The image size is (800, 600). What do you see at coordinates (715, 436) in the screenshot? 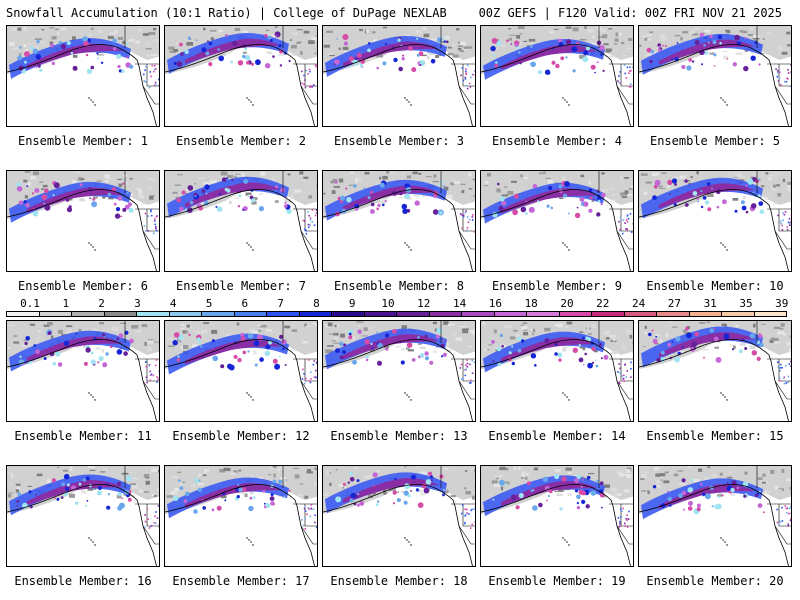
I see `ensemble-member-label: Ensemble Member: 15` at bounding box center [715, 436].